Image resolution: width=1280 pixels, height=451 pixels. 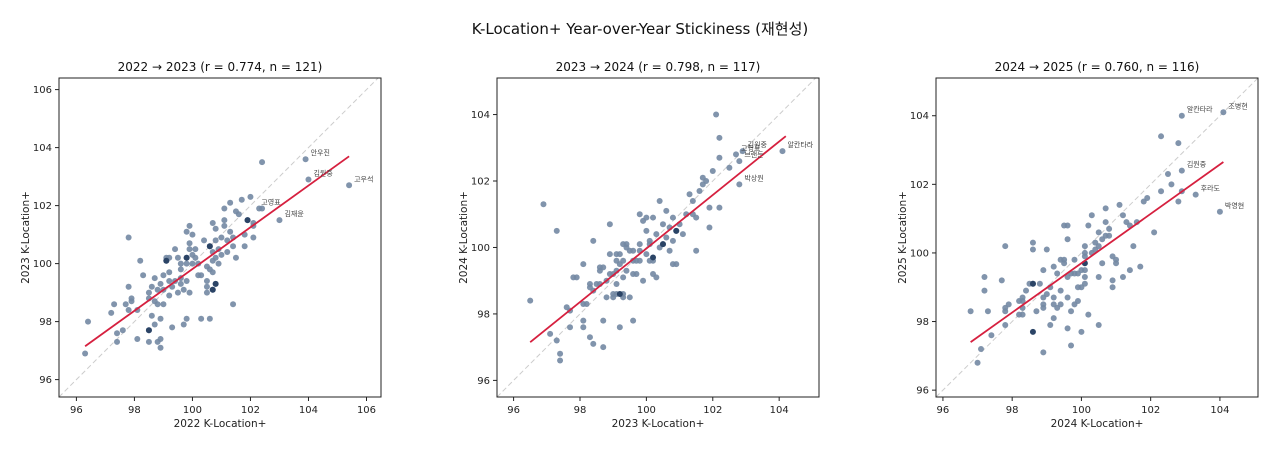 I want to click on point-annotation: 알칸타라, so click(x=1200, y=109).